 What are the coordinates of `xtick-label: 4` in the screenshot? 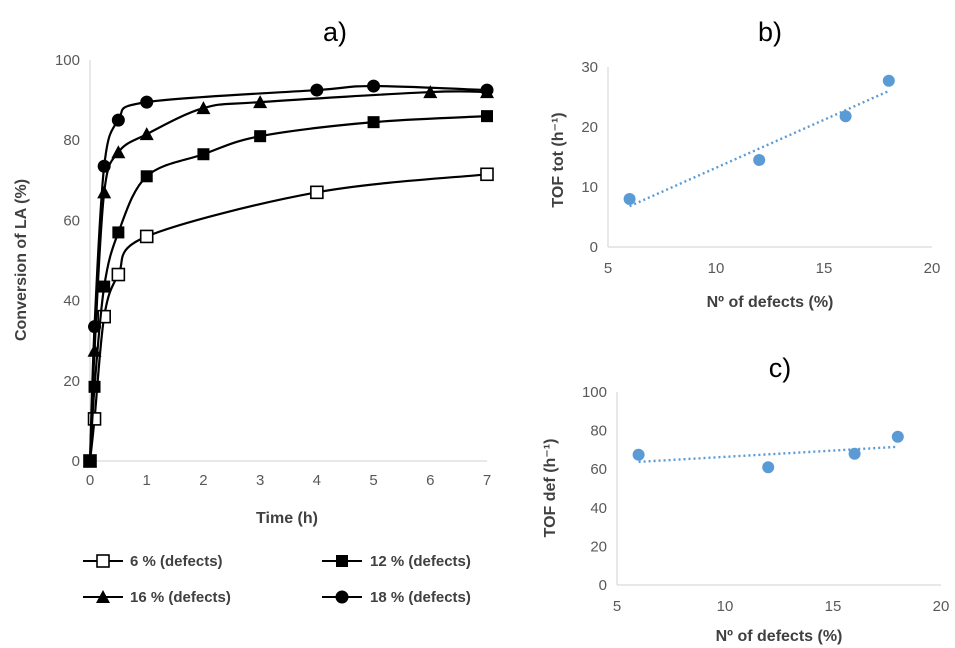 It's located at (317, 480).